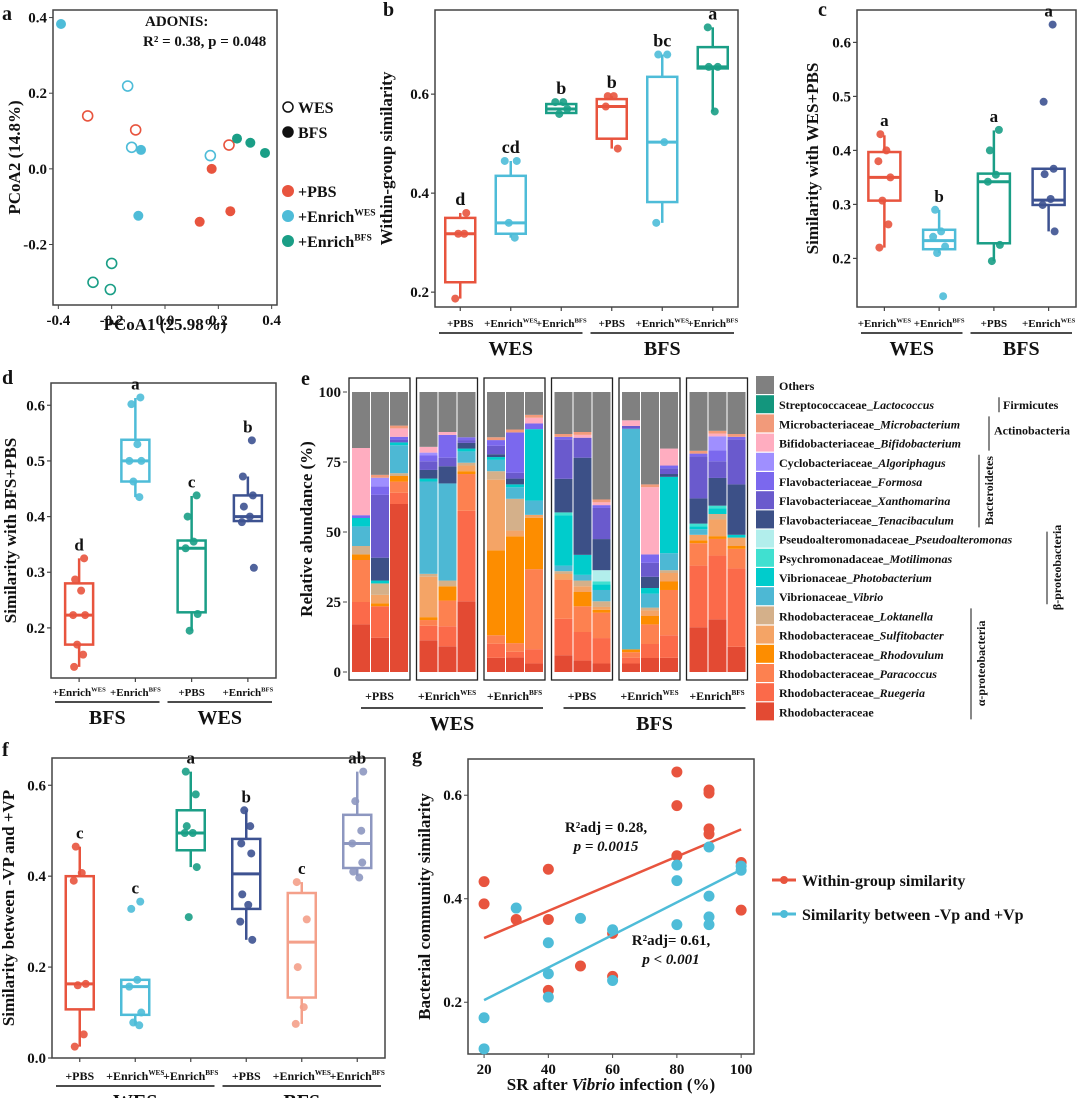  What do you see at coordinates (511, 324) in the screenshot?
I see `x-tick-label: +EnrichWES` at bounding box center [511, 324].